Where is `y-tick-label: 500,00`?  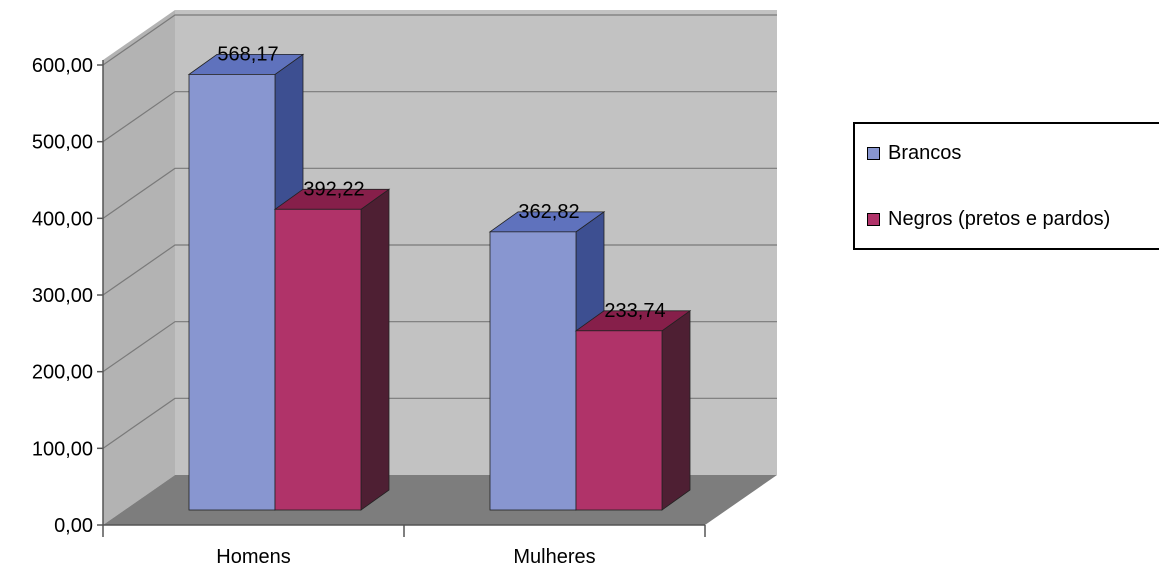 y-tick-label: 500,00 is located at coordinates (62, 143).